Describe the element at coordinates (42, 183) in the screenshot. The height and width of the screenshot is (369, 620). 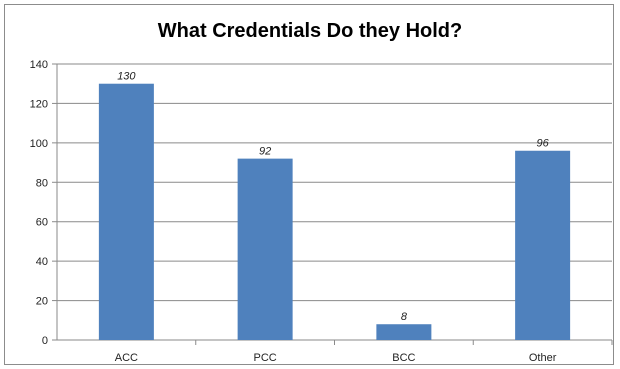
I see `y-tick-label: 80` at that location.